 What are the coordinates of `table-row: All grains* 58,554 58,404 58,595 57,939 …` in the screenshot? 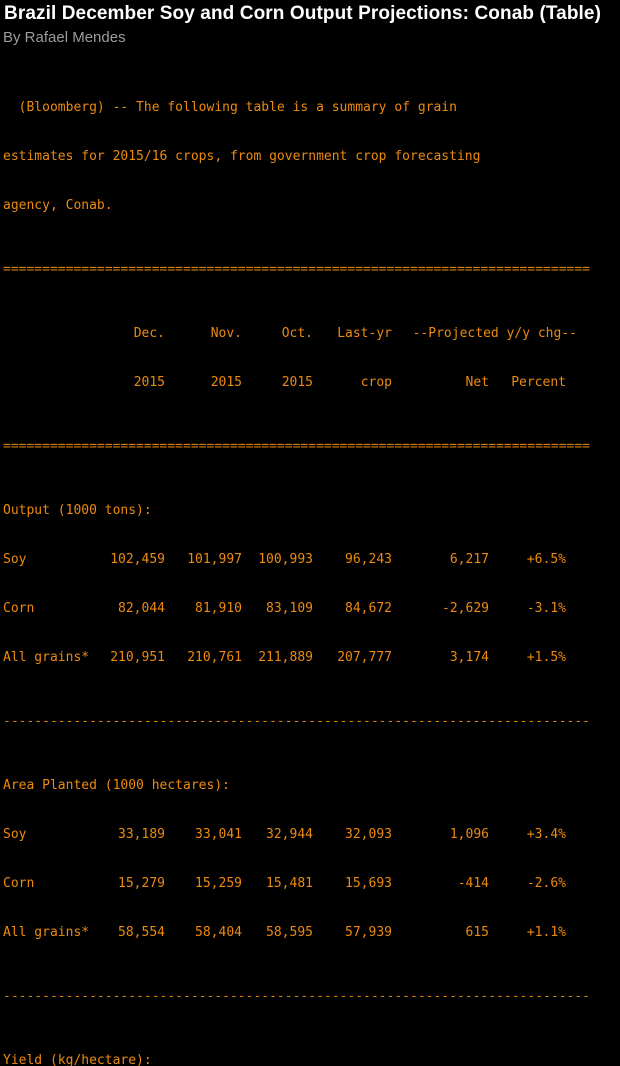 It's located at (311, 932).